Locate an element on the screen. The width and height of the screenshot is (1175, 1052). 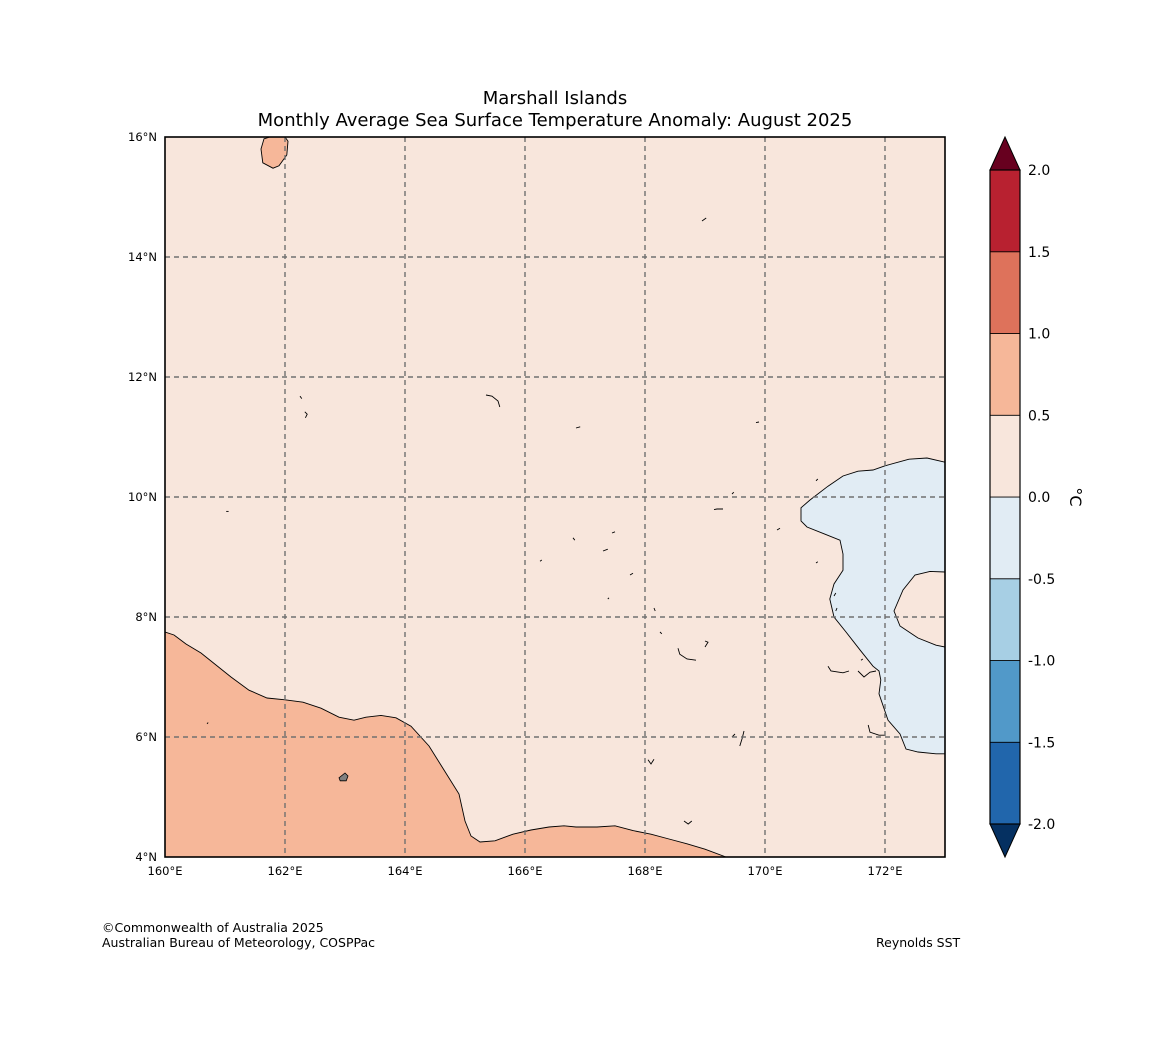
colorbar-extend-min is located at coordinates (1005, 841).